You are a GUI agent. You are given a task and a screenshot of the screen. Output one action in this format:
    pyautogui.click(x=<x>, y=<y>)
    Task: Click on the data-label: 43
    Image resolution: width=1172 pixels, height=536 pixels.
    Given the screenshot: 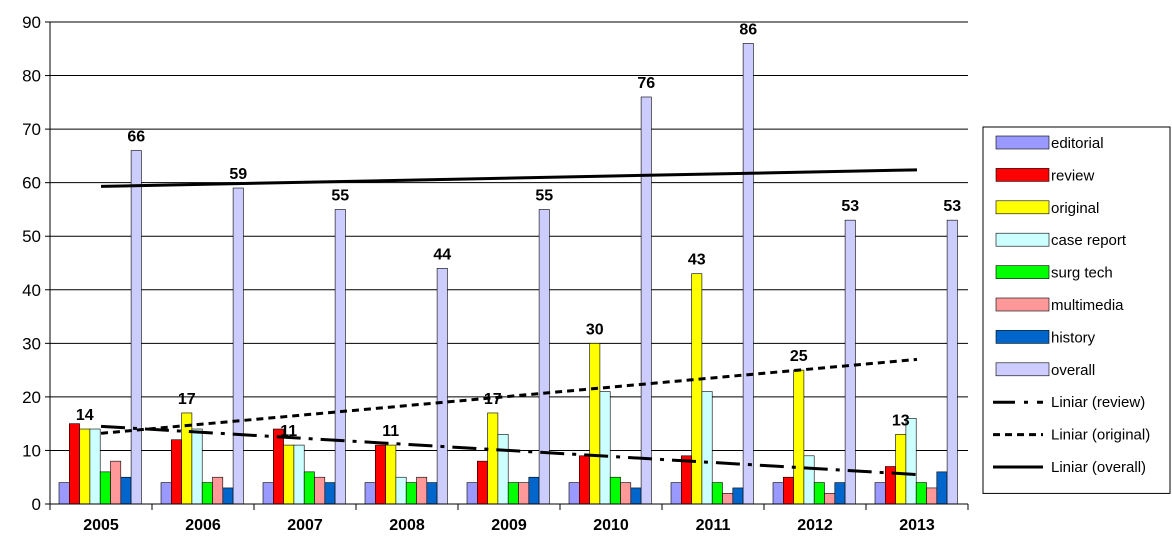 What is the action you would take?
    pyautogui.click(x=697, y=260)
    